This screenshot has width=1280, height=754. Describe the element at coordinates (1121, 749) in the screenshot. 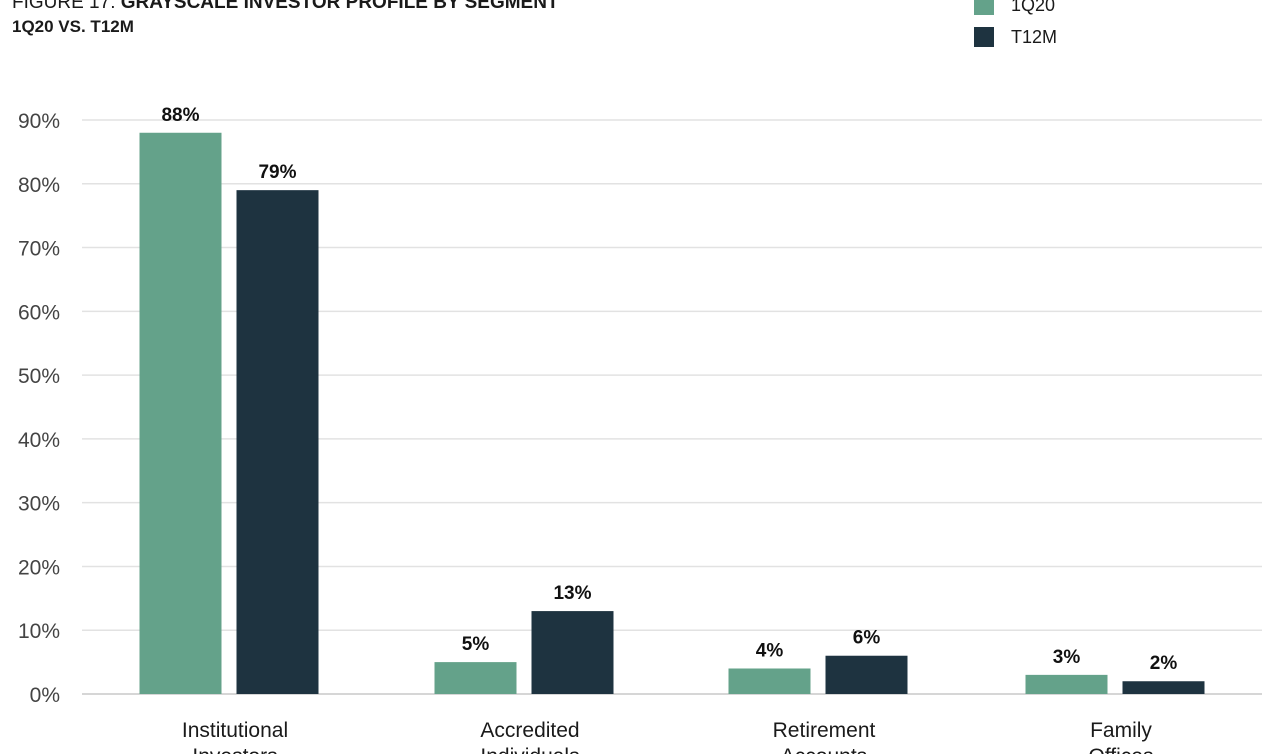

I see `category-label: Offices` at that location.